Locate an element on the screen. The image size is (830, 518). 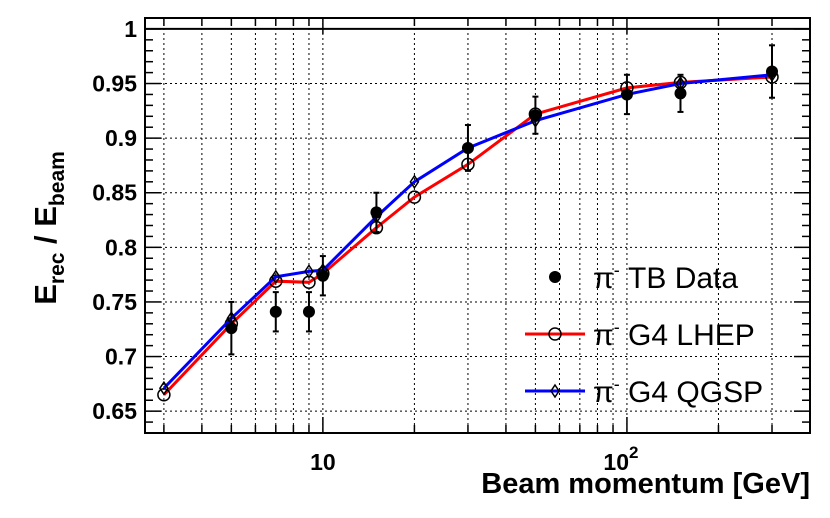
y-tick-label: 0.8 is located at coordinates (121, 247).